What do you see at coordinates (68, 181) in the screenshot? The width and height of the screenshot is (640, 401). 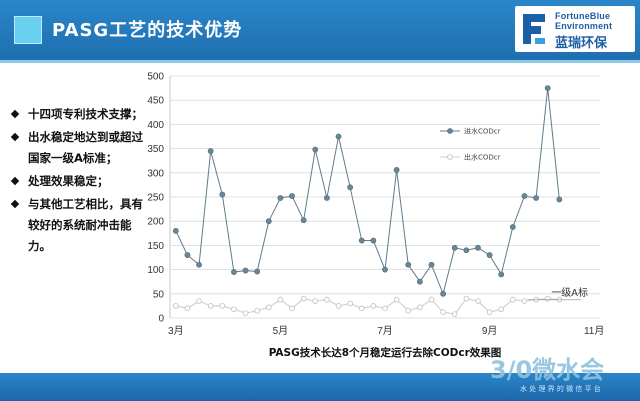 I see `bullet-text: 处理效果稳定；` at bounding box center [68, 181].